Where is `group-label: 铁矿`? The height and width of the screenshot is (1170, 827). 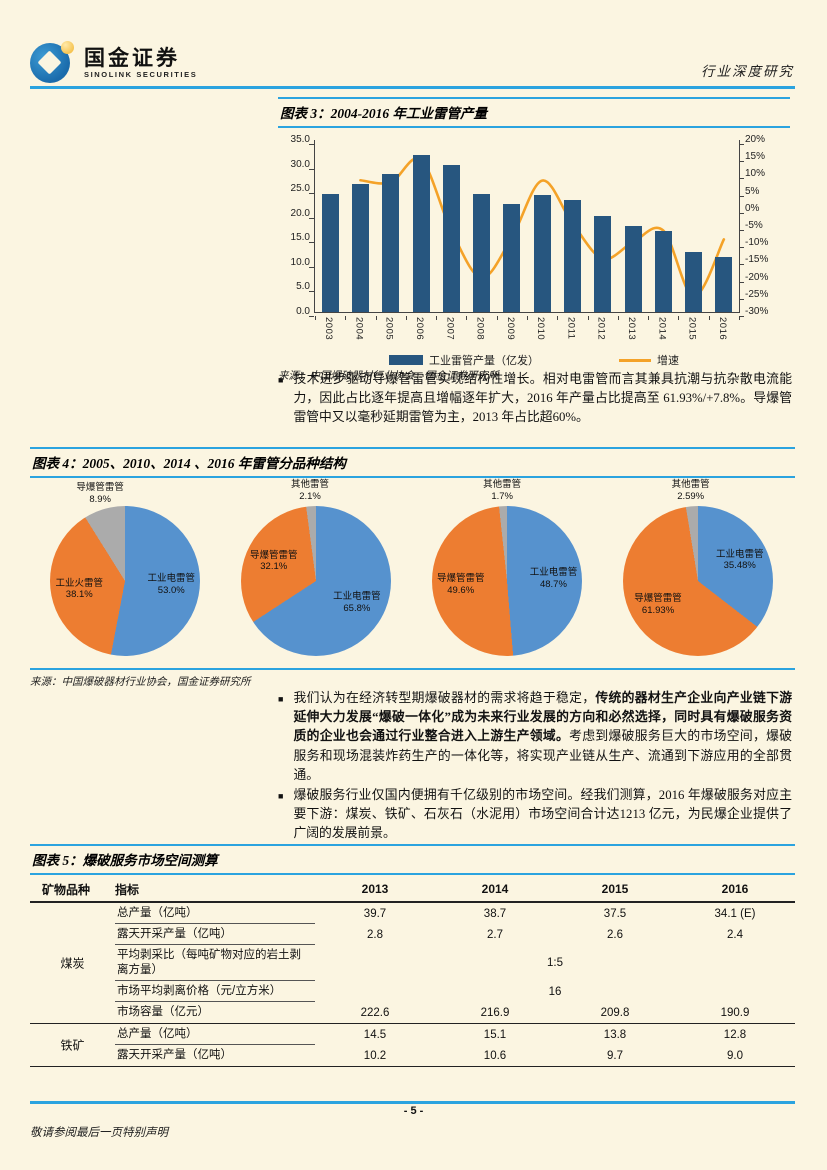
group-label: 铁矿 is located at coordinates (72, 1045).